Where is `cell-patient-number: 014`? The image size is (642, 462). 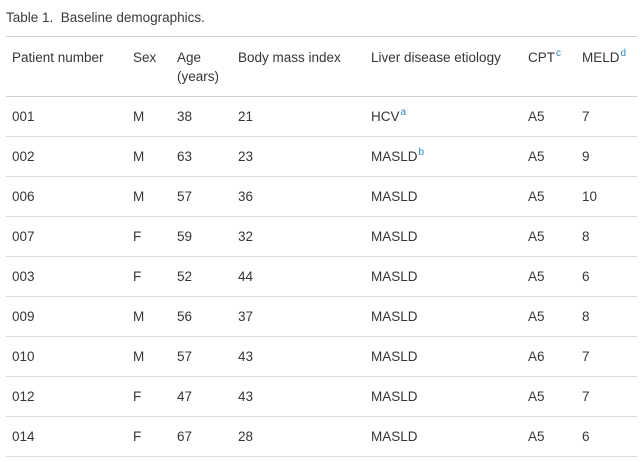
cell-patient-number: 014 is located at coordinates (23, 436).